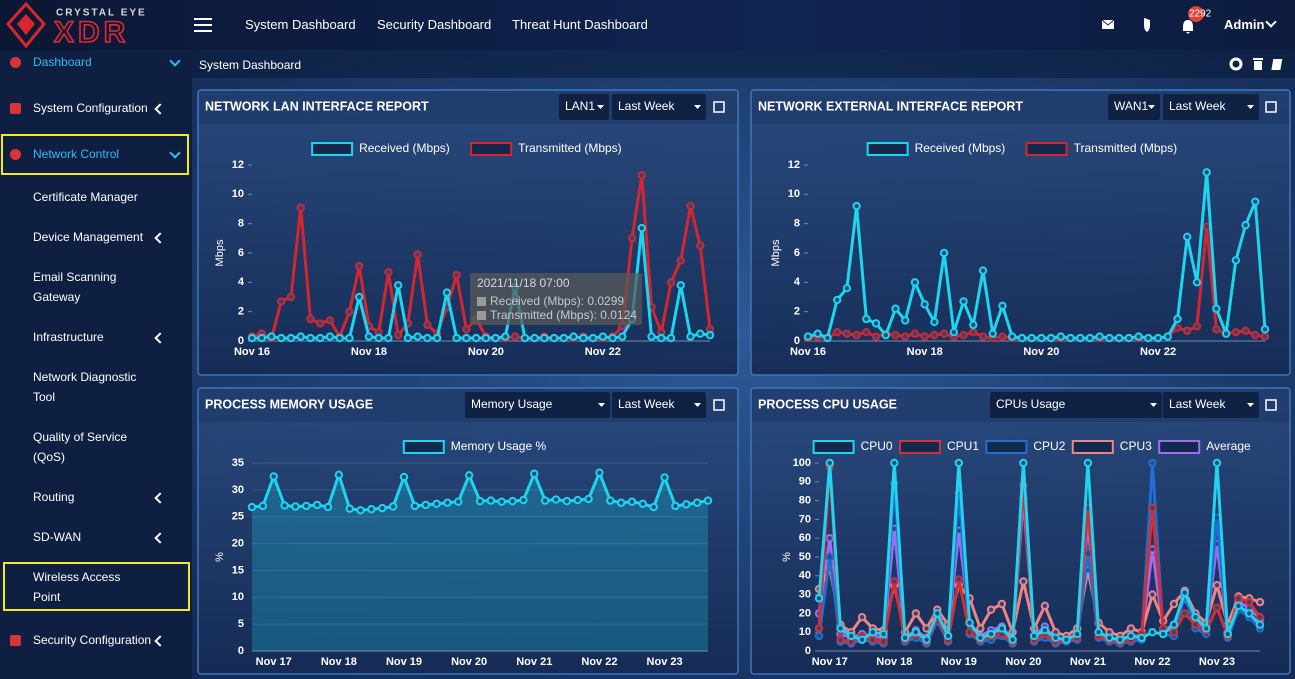  What do you see at coordinates (300, 24) in the screenshot?
I see `nav-link: System Dashboard` at bounding box center [300, 24].